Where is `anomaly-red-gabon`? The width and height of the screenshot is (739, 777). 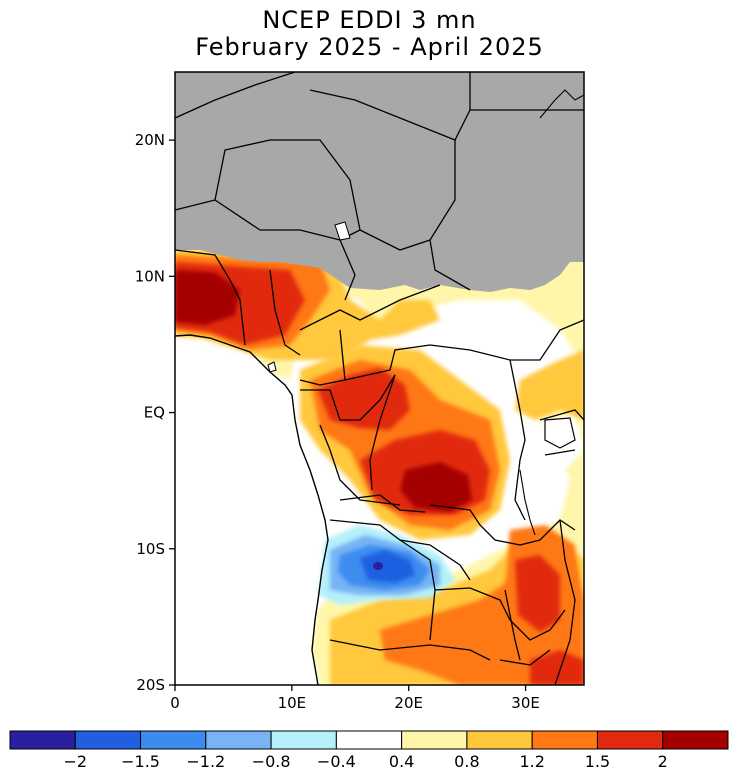
anomaly-red-gabon is located at coordinates (364, 399).